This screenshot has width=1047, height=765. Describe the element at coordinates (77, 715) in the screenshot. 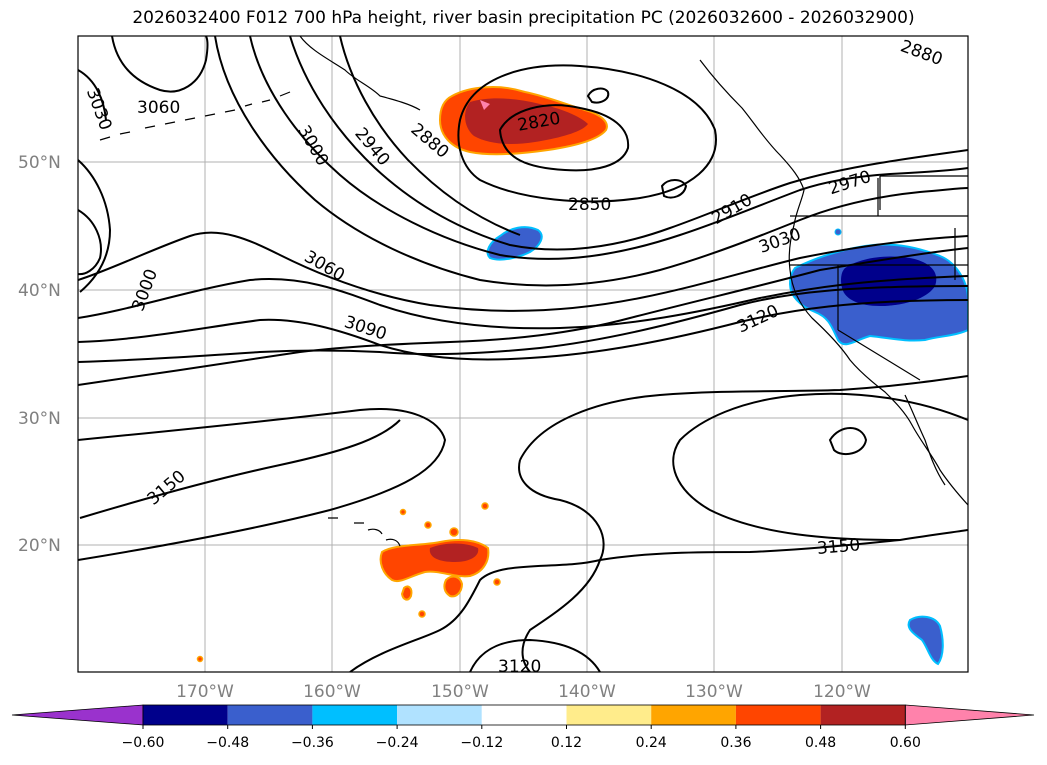

I see `colorbar-extend-min` at that location.